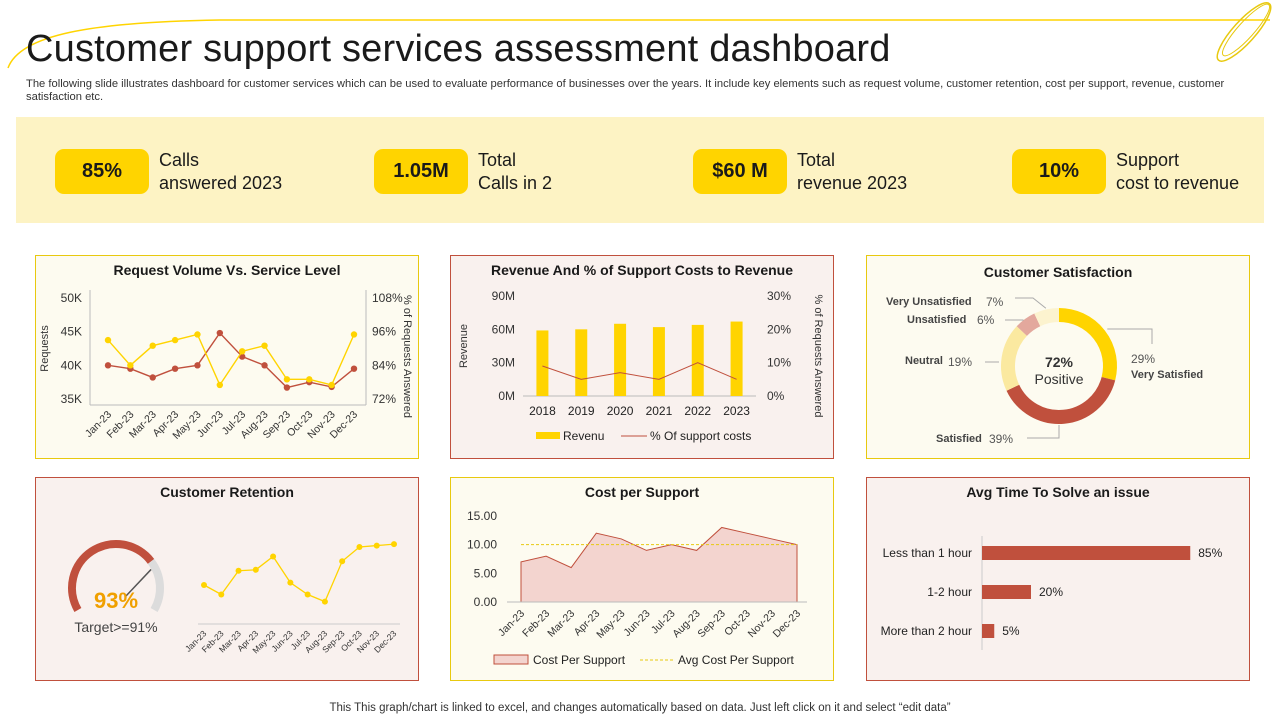  What do you see at coordinates (515, 171) in the screenshot?
I see `kpi-label: Total Calls in 2` at bounding box center [515, 171].